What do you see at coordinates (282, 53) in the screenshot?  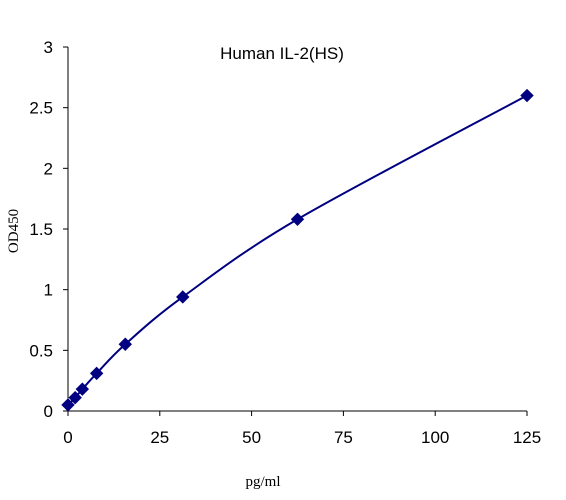 I see `chart-title: Human IL-2(HS)` at bounding box center [282, 53].